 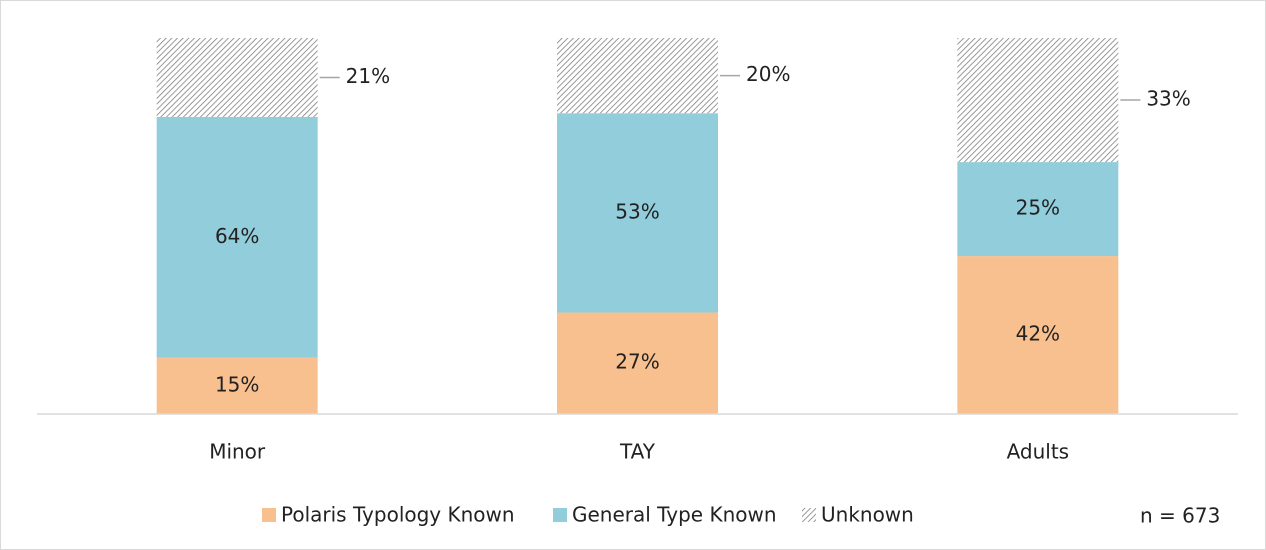 What do you see at coordinates (637, 452) in the screenshot?
I see `x-tick-label: TAY` at bounding box center [637, 452].